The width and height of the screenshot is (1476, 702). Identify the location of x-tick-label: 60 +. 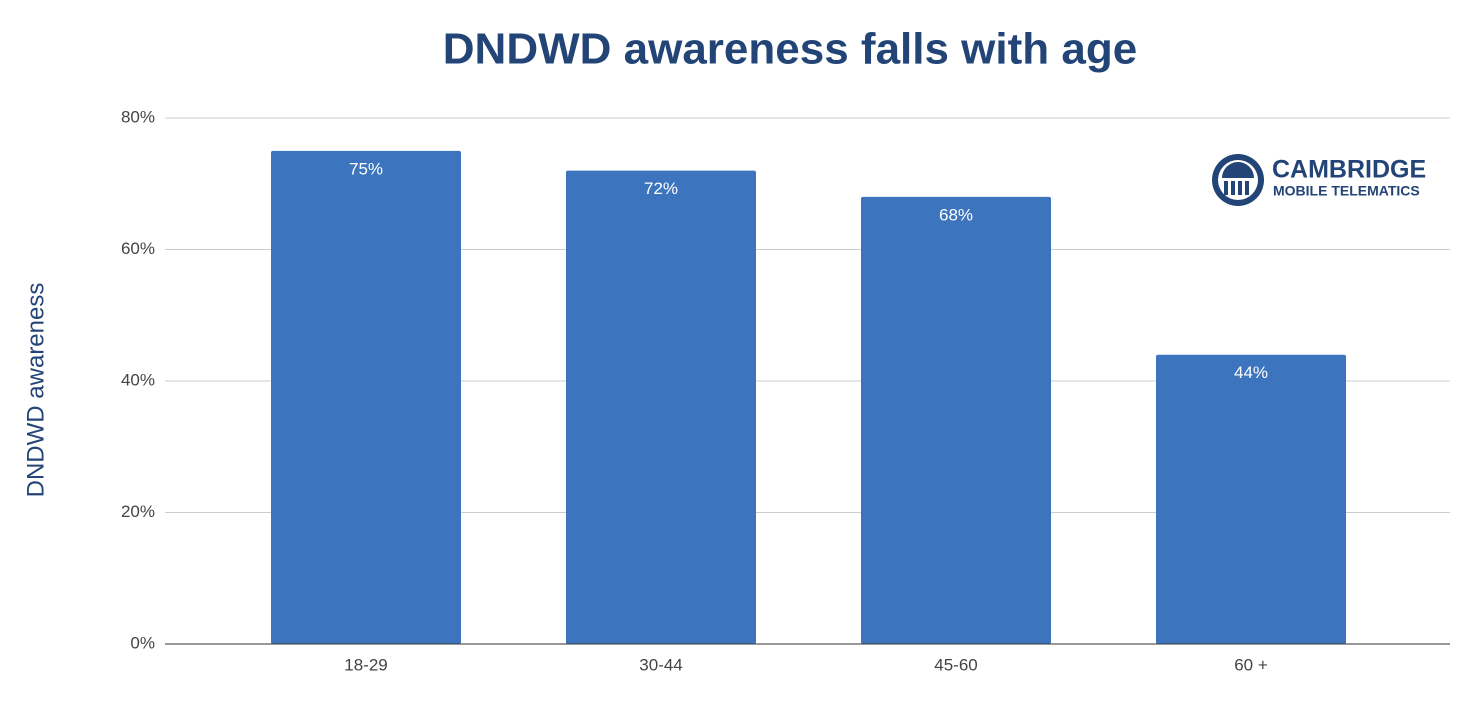
(1251, 664).